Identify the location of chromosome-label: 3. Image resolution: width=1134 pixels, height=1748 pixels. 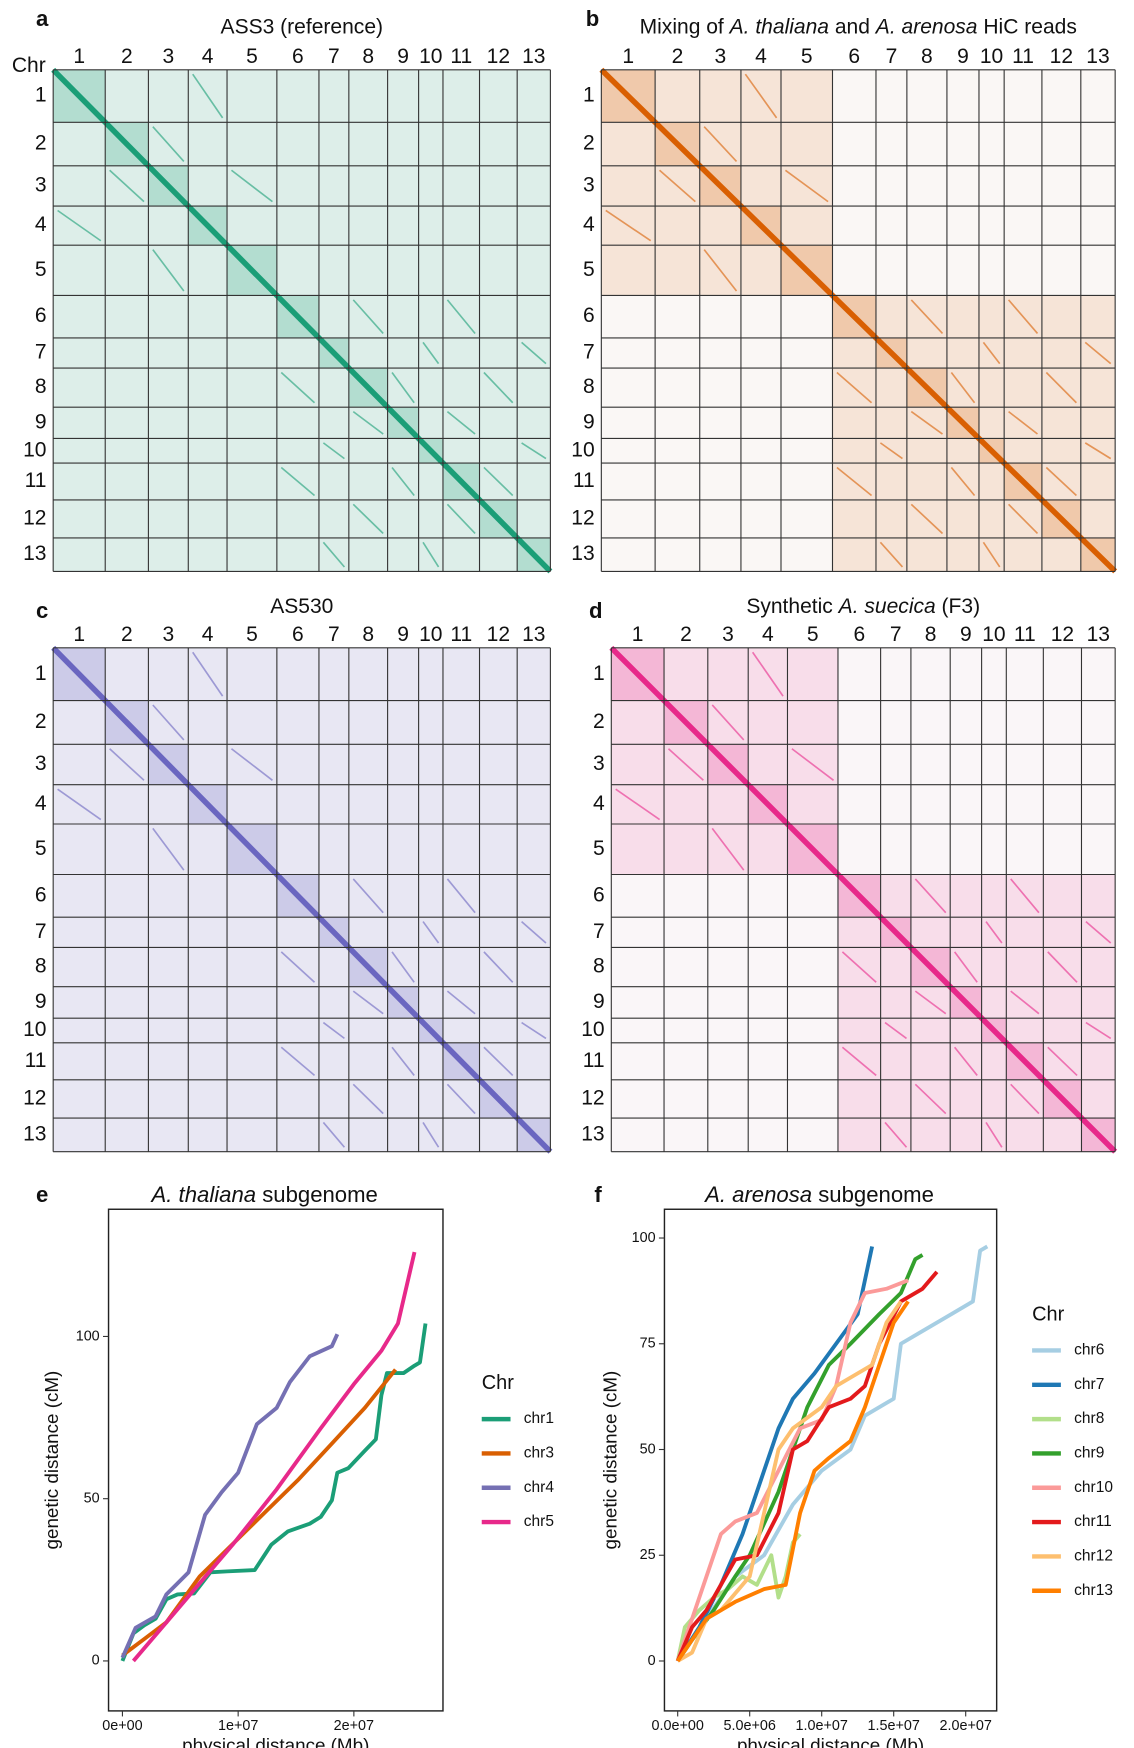
(599, 763).